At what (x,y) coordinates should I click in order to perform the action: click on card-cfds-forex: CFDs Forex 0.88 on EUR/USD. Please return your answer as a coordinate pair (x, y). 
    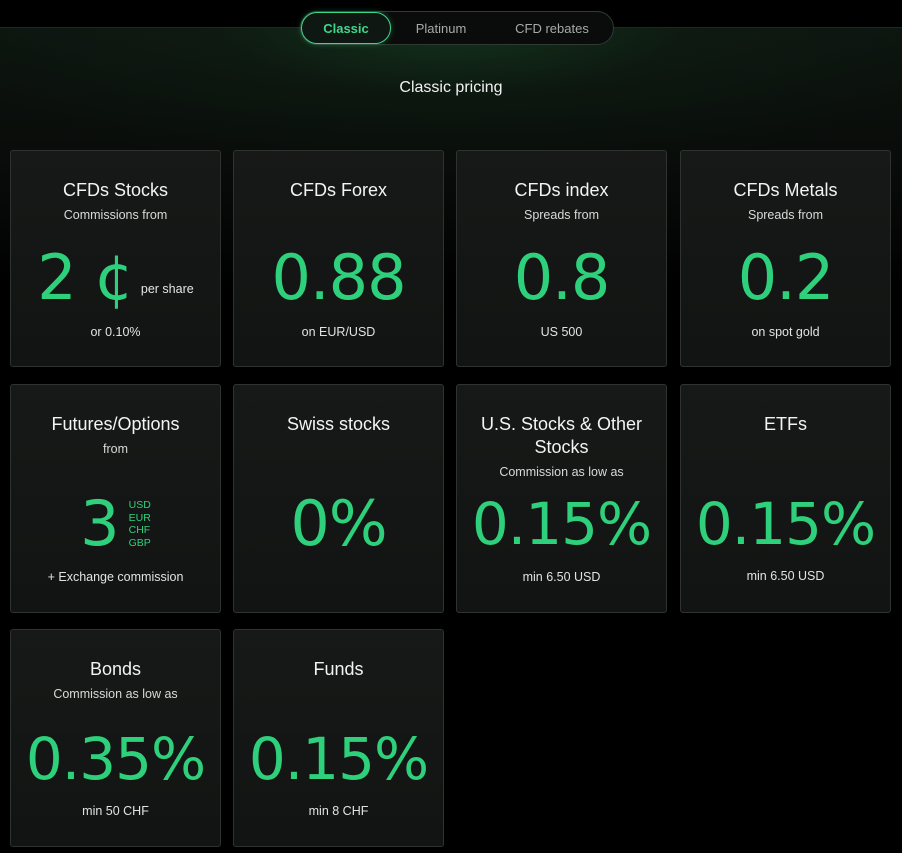
    Looking at the image, I should click on (338, 258).